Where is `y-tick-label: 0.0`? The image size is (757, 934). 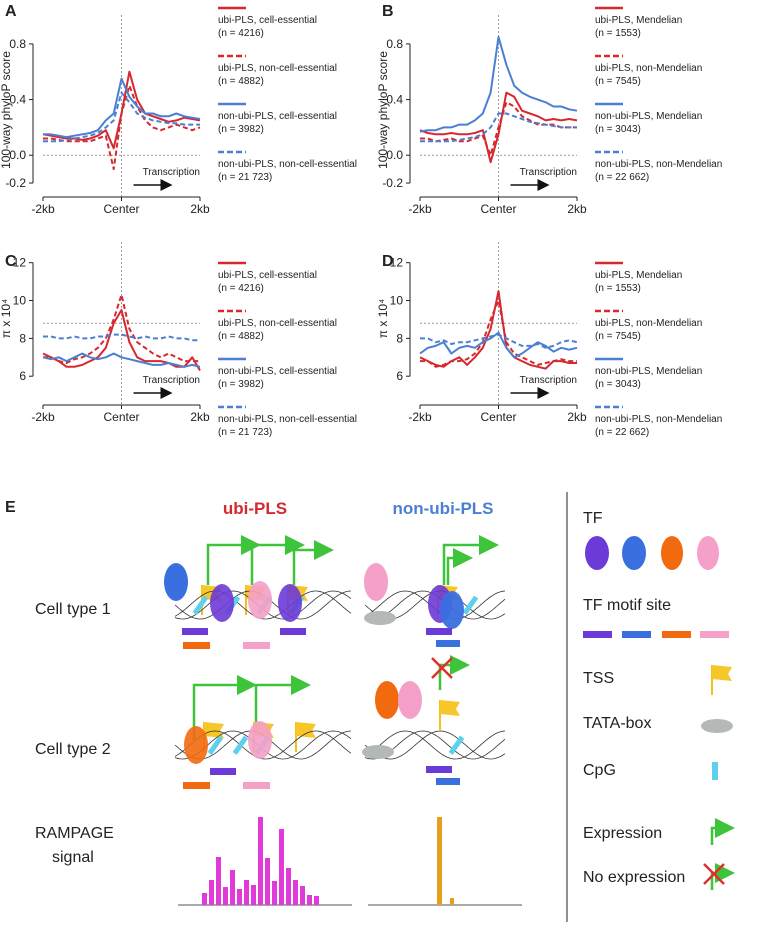
y-tick-label: 0.0 is located at coordinates (17, 155).